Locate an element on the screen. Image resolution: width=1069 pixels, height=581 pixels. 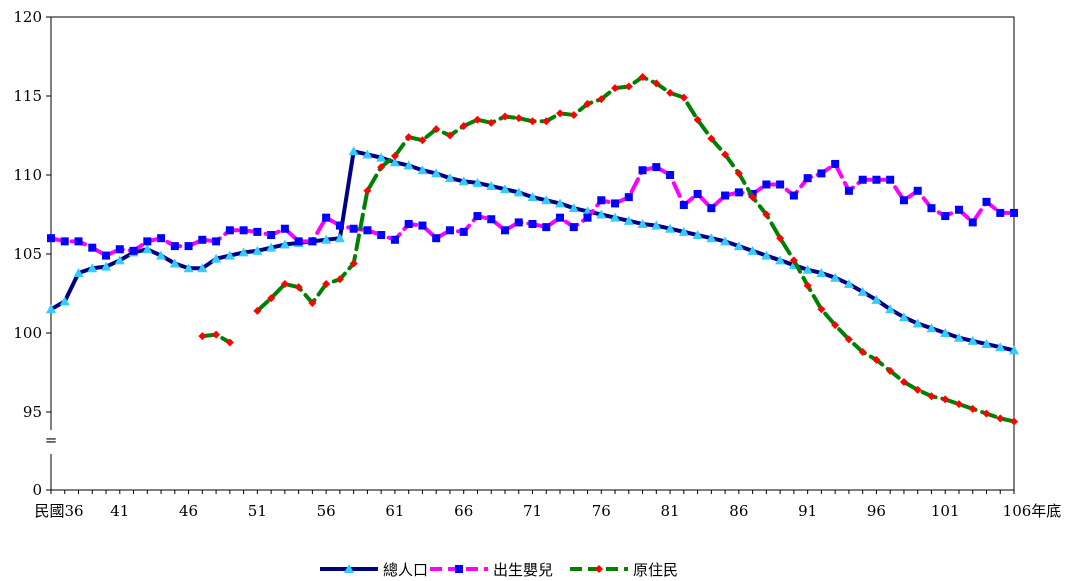
legend-label-total-population: 總人口 is located at coordinates (405, 570).